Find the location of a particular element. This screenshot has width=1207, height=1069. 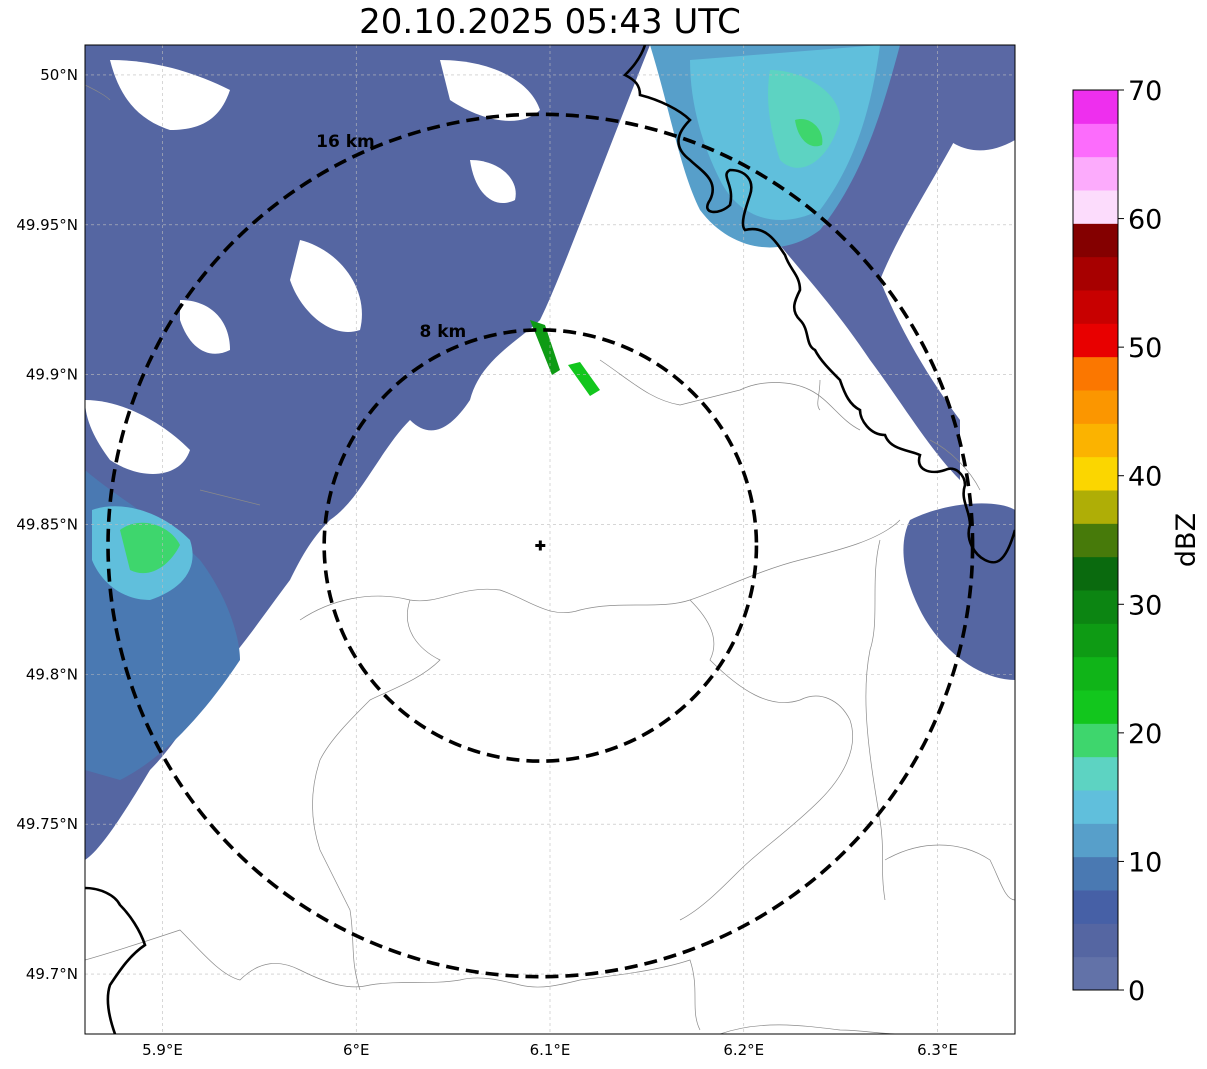

colorbar-tick-label: 0 is located at coordinates (1136, 991).